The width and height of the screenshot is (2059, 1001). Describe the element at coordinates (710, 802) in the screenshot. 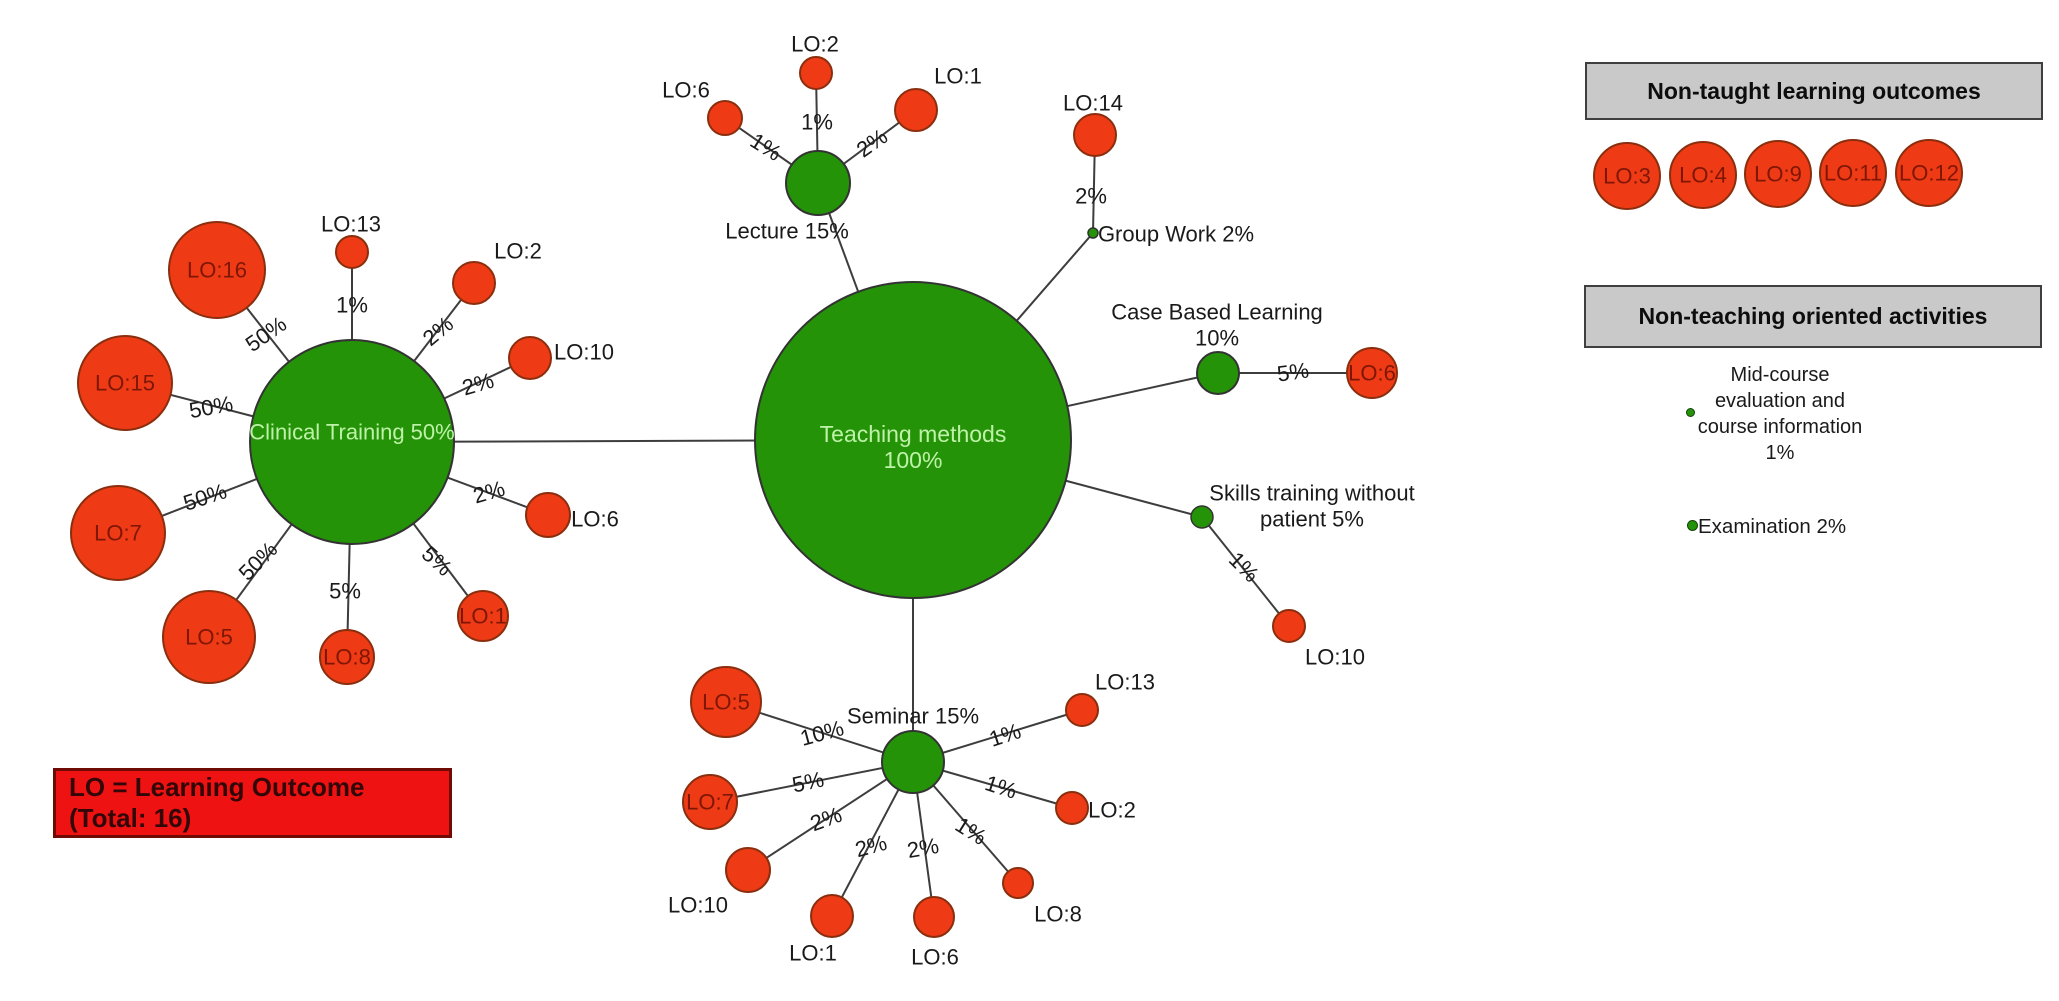

I see `label-sem_lo7: LO:7` at that location.